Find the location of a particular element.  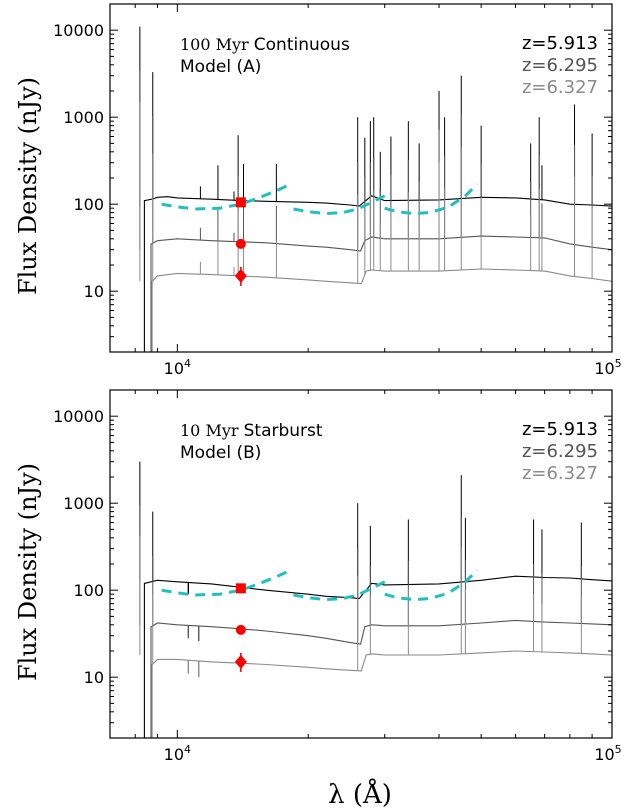

p0-xtick-label-1: 10⁵ is located at coordinates (607, 367).